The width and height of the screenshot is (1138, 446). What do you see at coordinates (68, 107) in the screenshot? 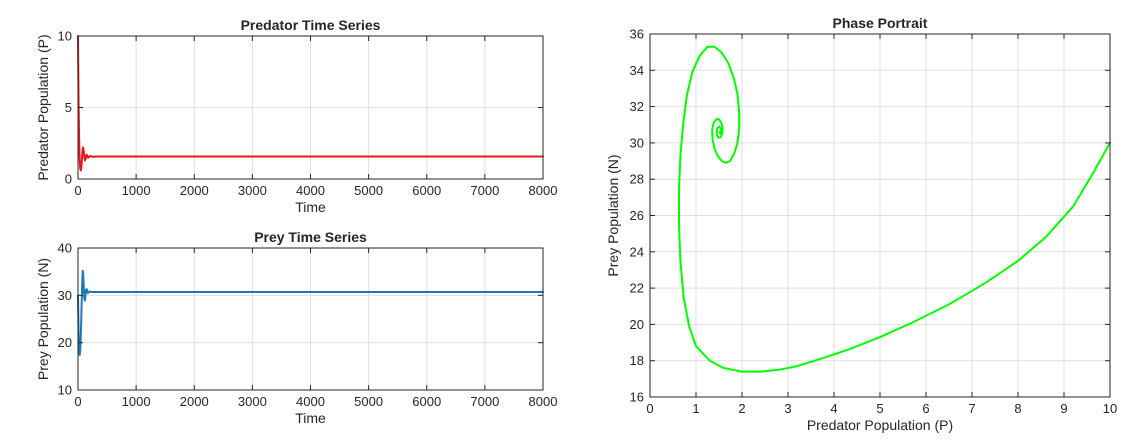
I see `y-tick-label: 5` at bounding box center [68, 107].